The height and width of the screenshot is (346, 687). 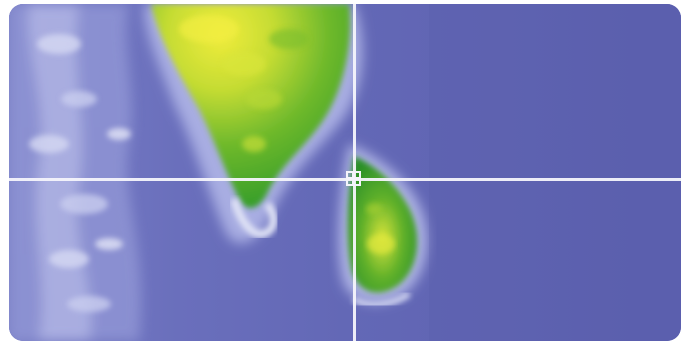 I want to click on island-coast, so click(x=381, y=299).